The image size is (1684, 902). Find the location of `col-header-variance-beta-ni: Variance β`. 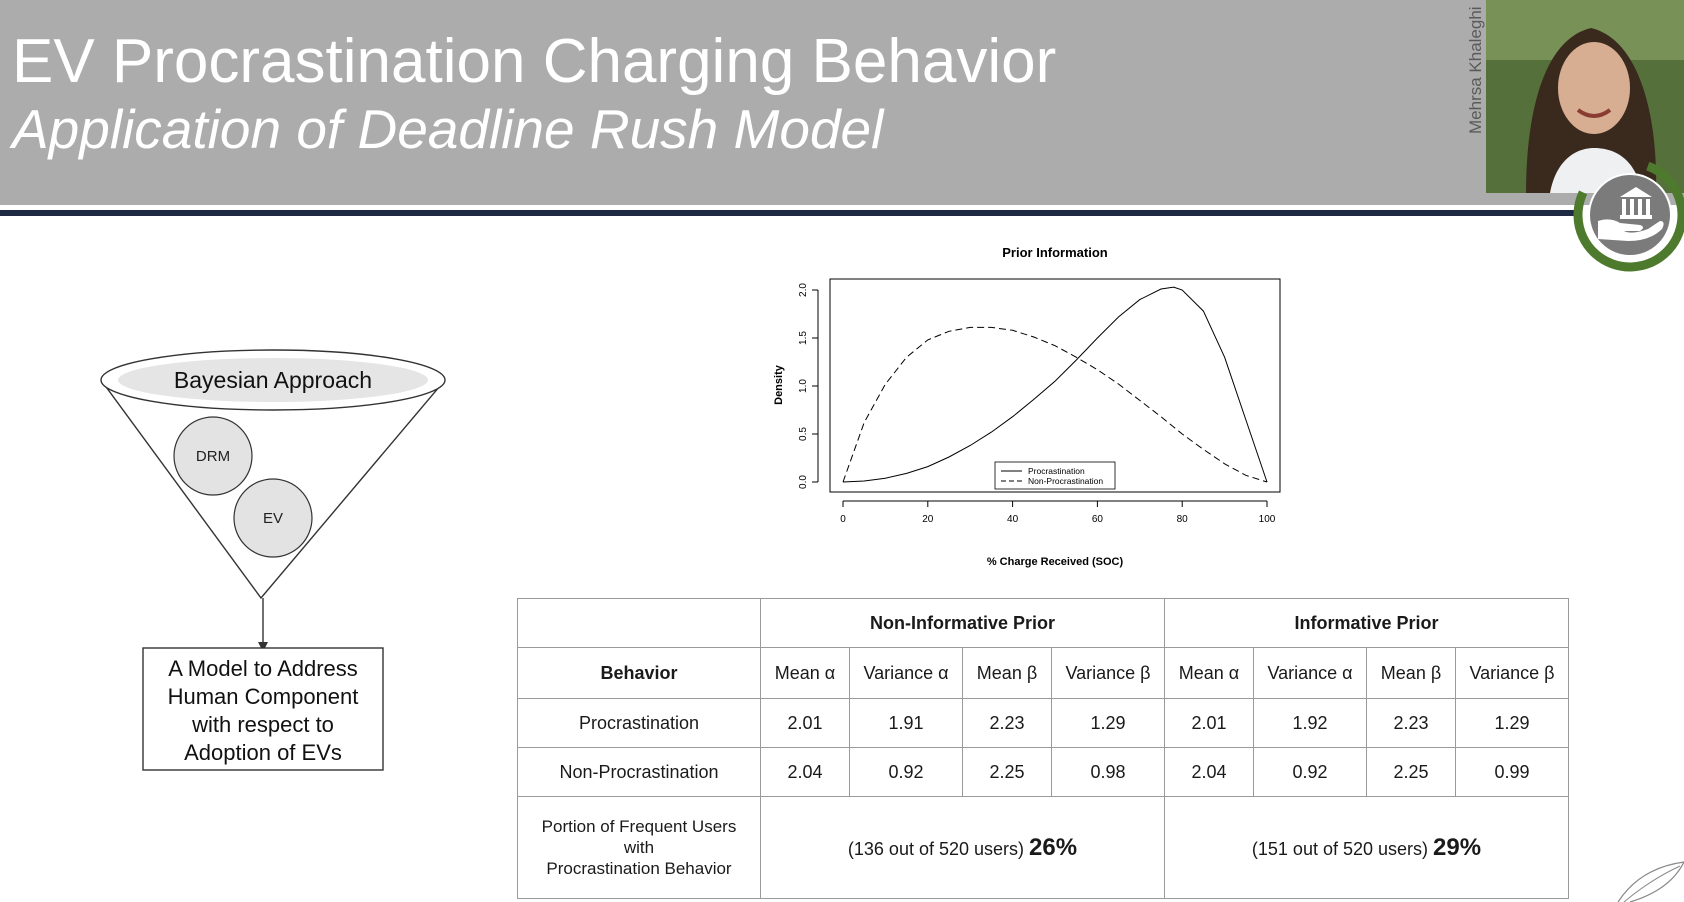

col-header-variance-beta-ni: Variance β is located at coordinates (1108, 673).